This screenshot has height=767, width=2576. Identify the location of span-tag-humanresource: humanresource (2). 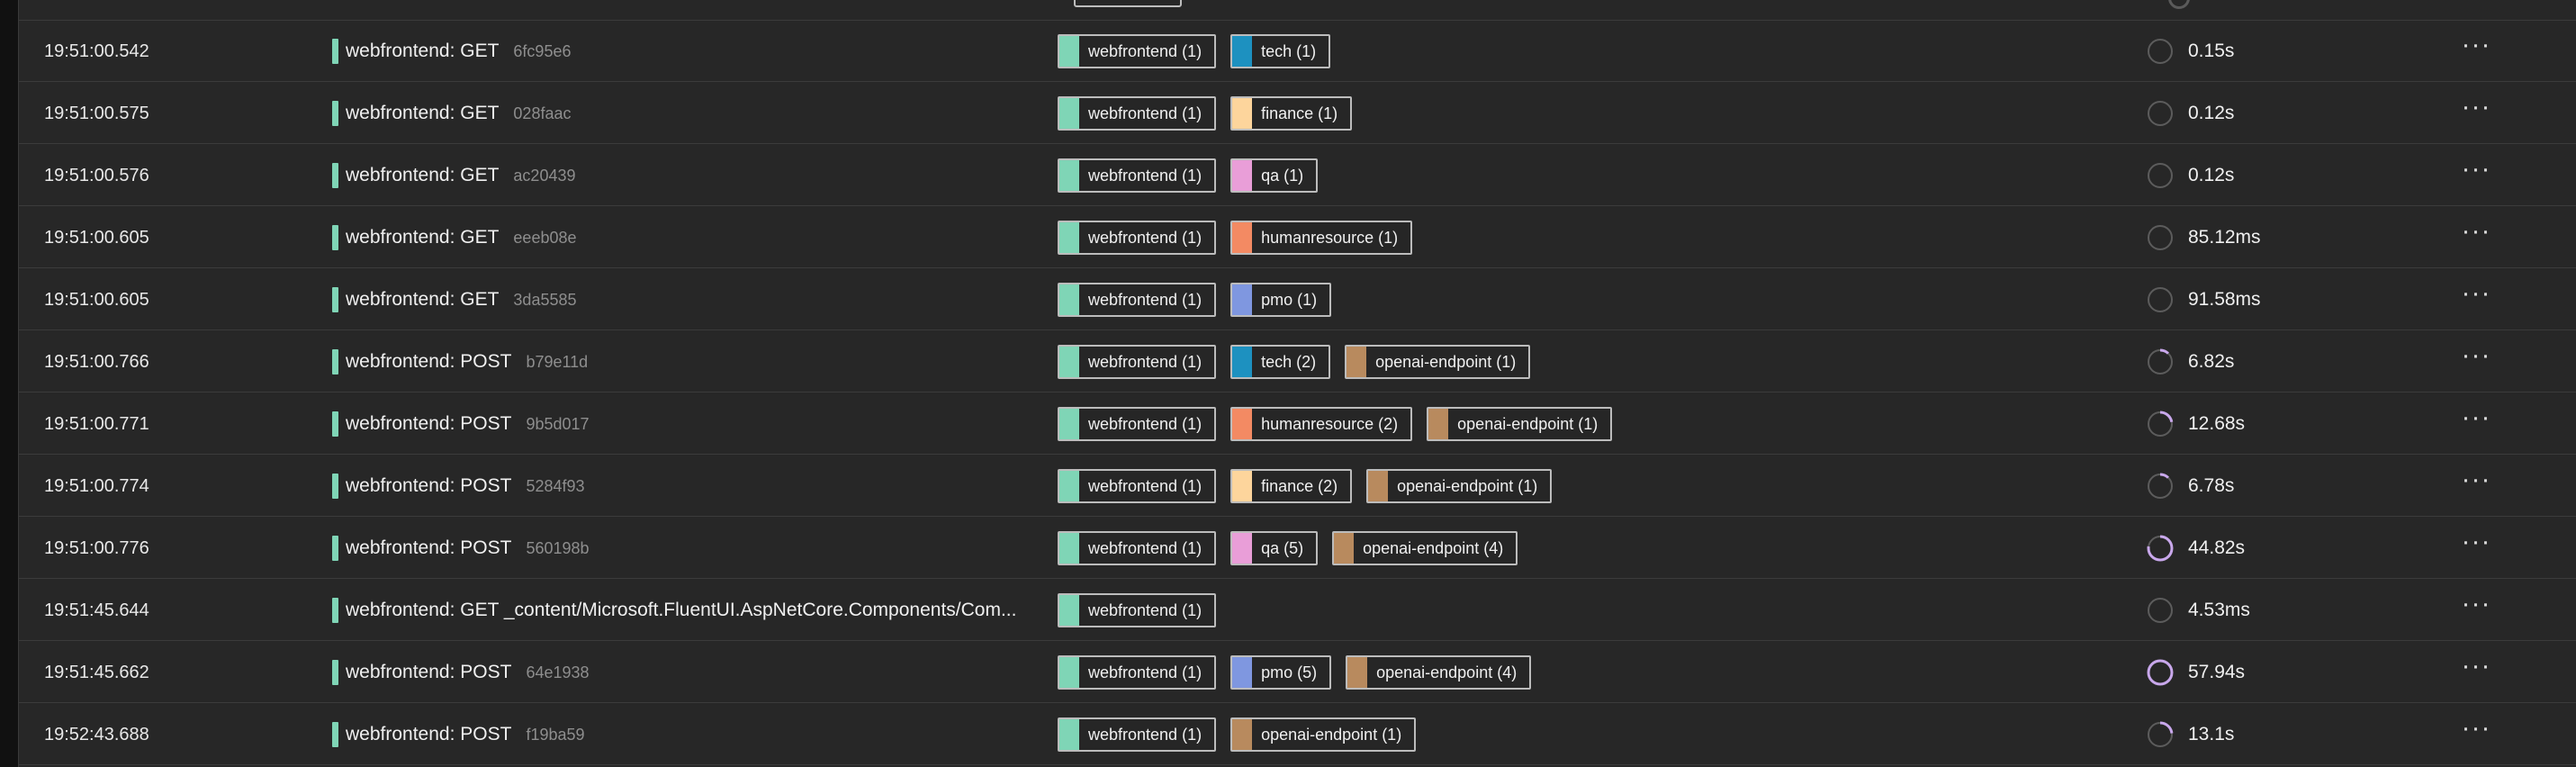
(1321, 424).